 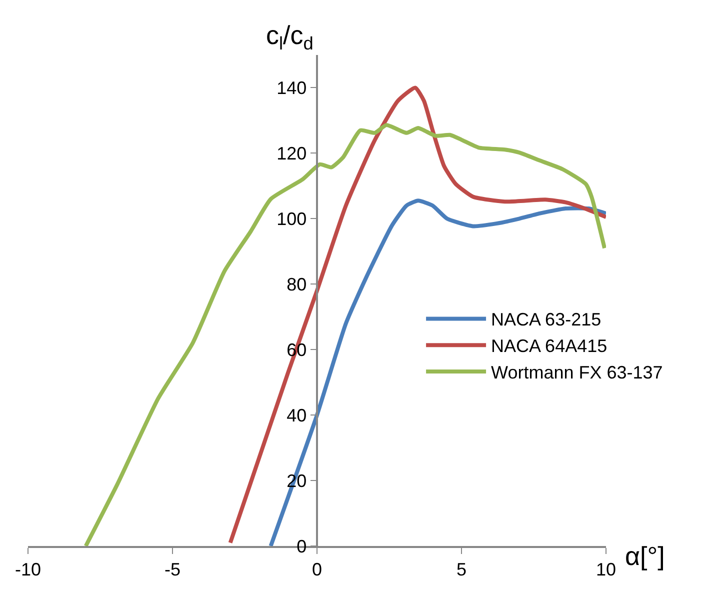 I want to click on x-tick-label: 5, so click(x=461, y=569).